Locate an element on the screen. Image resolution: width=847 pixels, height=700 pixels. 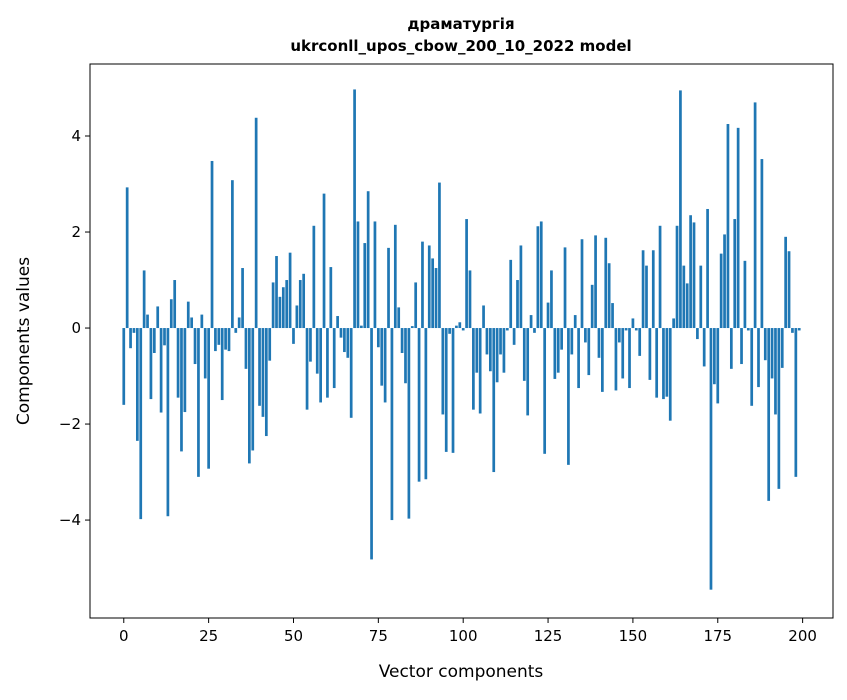
x-tick-label: 175 is located at coordinates (717, 636).